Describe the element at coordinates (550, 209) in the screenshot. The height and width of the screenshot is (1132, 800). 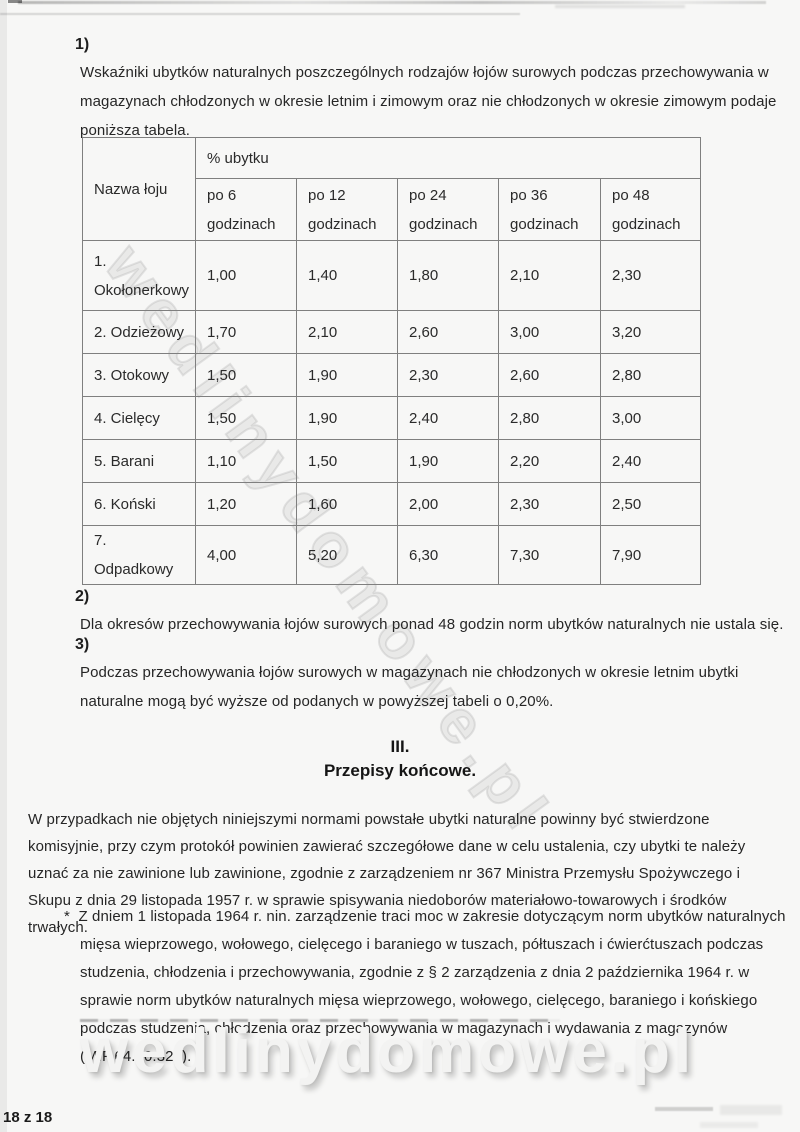
I see `table-header-col: po 36 godzinach` at that location.